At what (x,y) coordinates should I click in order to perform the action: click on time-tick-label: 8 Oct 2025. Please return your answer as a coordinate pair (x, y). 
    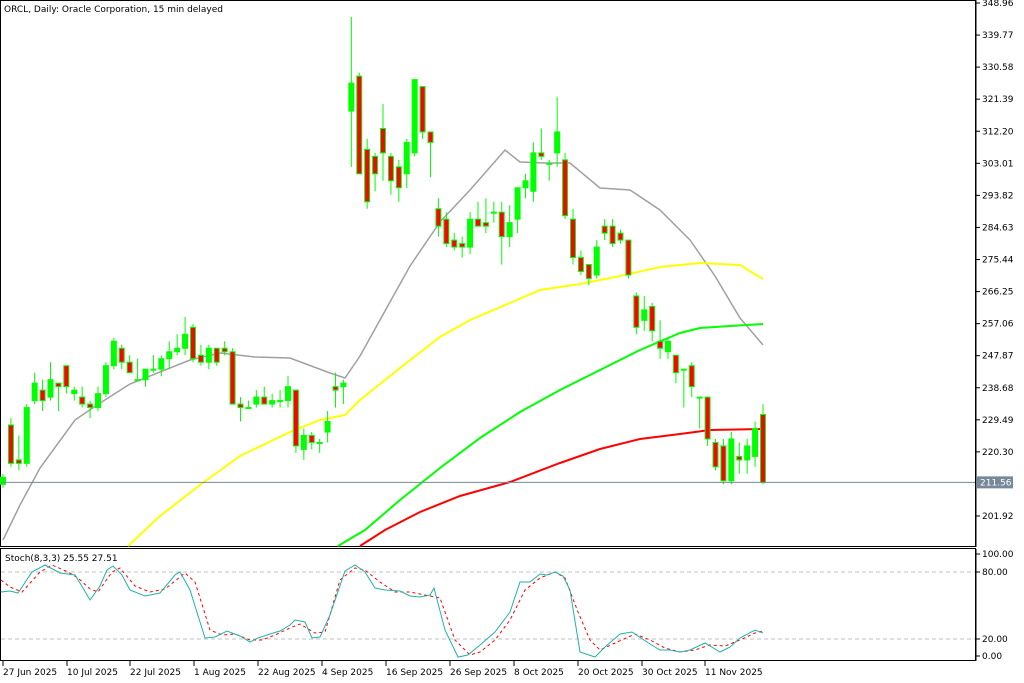
    Looking at the image, I should click on (539, 673).